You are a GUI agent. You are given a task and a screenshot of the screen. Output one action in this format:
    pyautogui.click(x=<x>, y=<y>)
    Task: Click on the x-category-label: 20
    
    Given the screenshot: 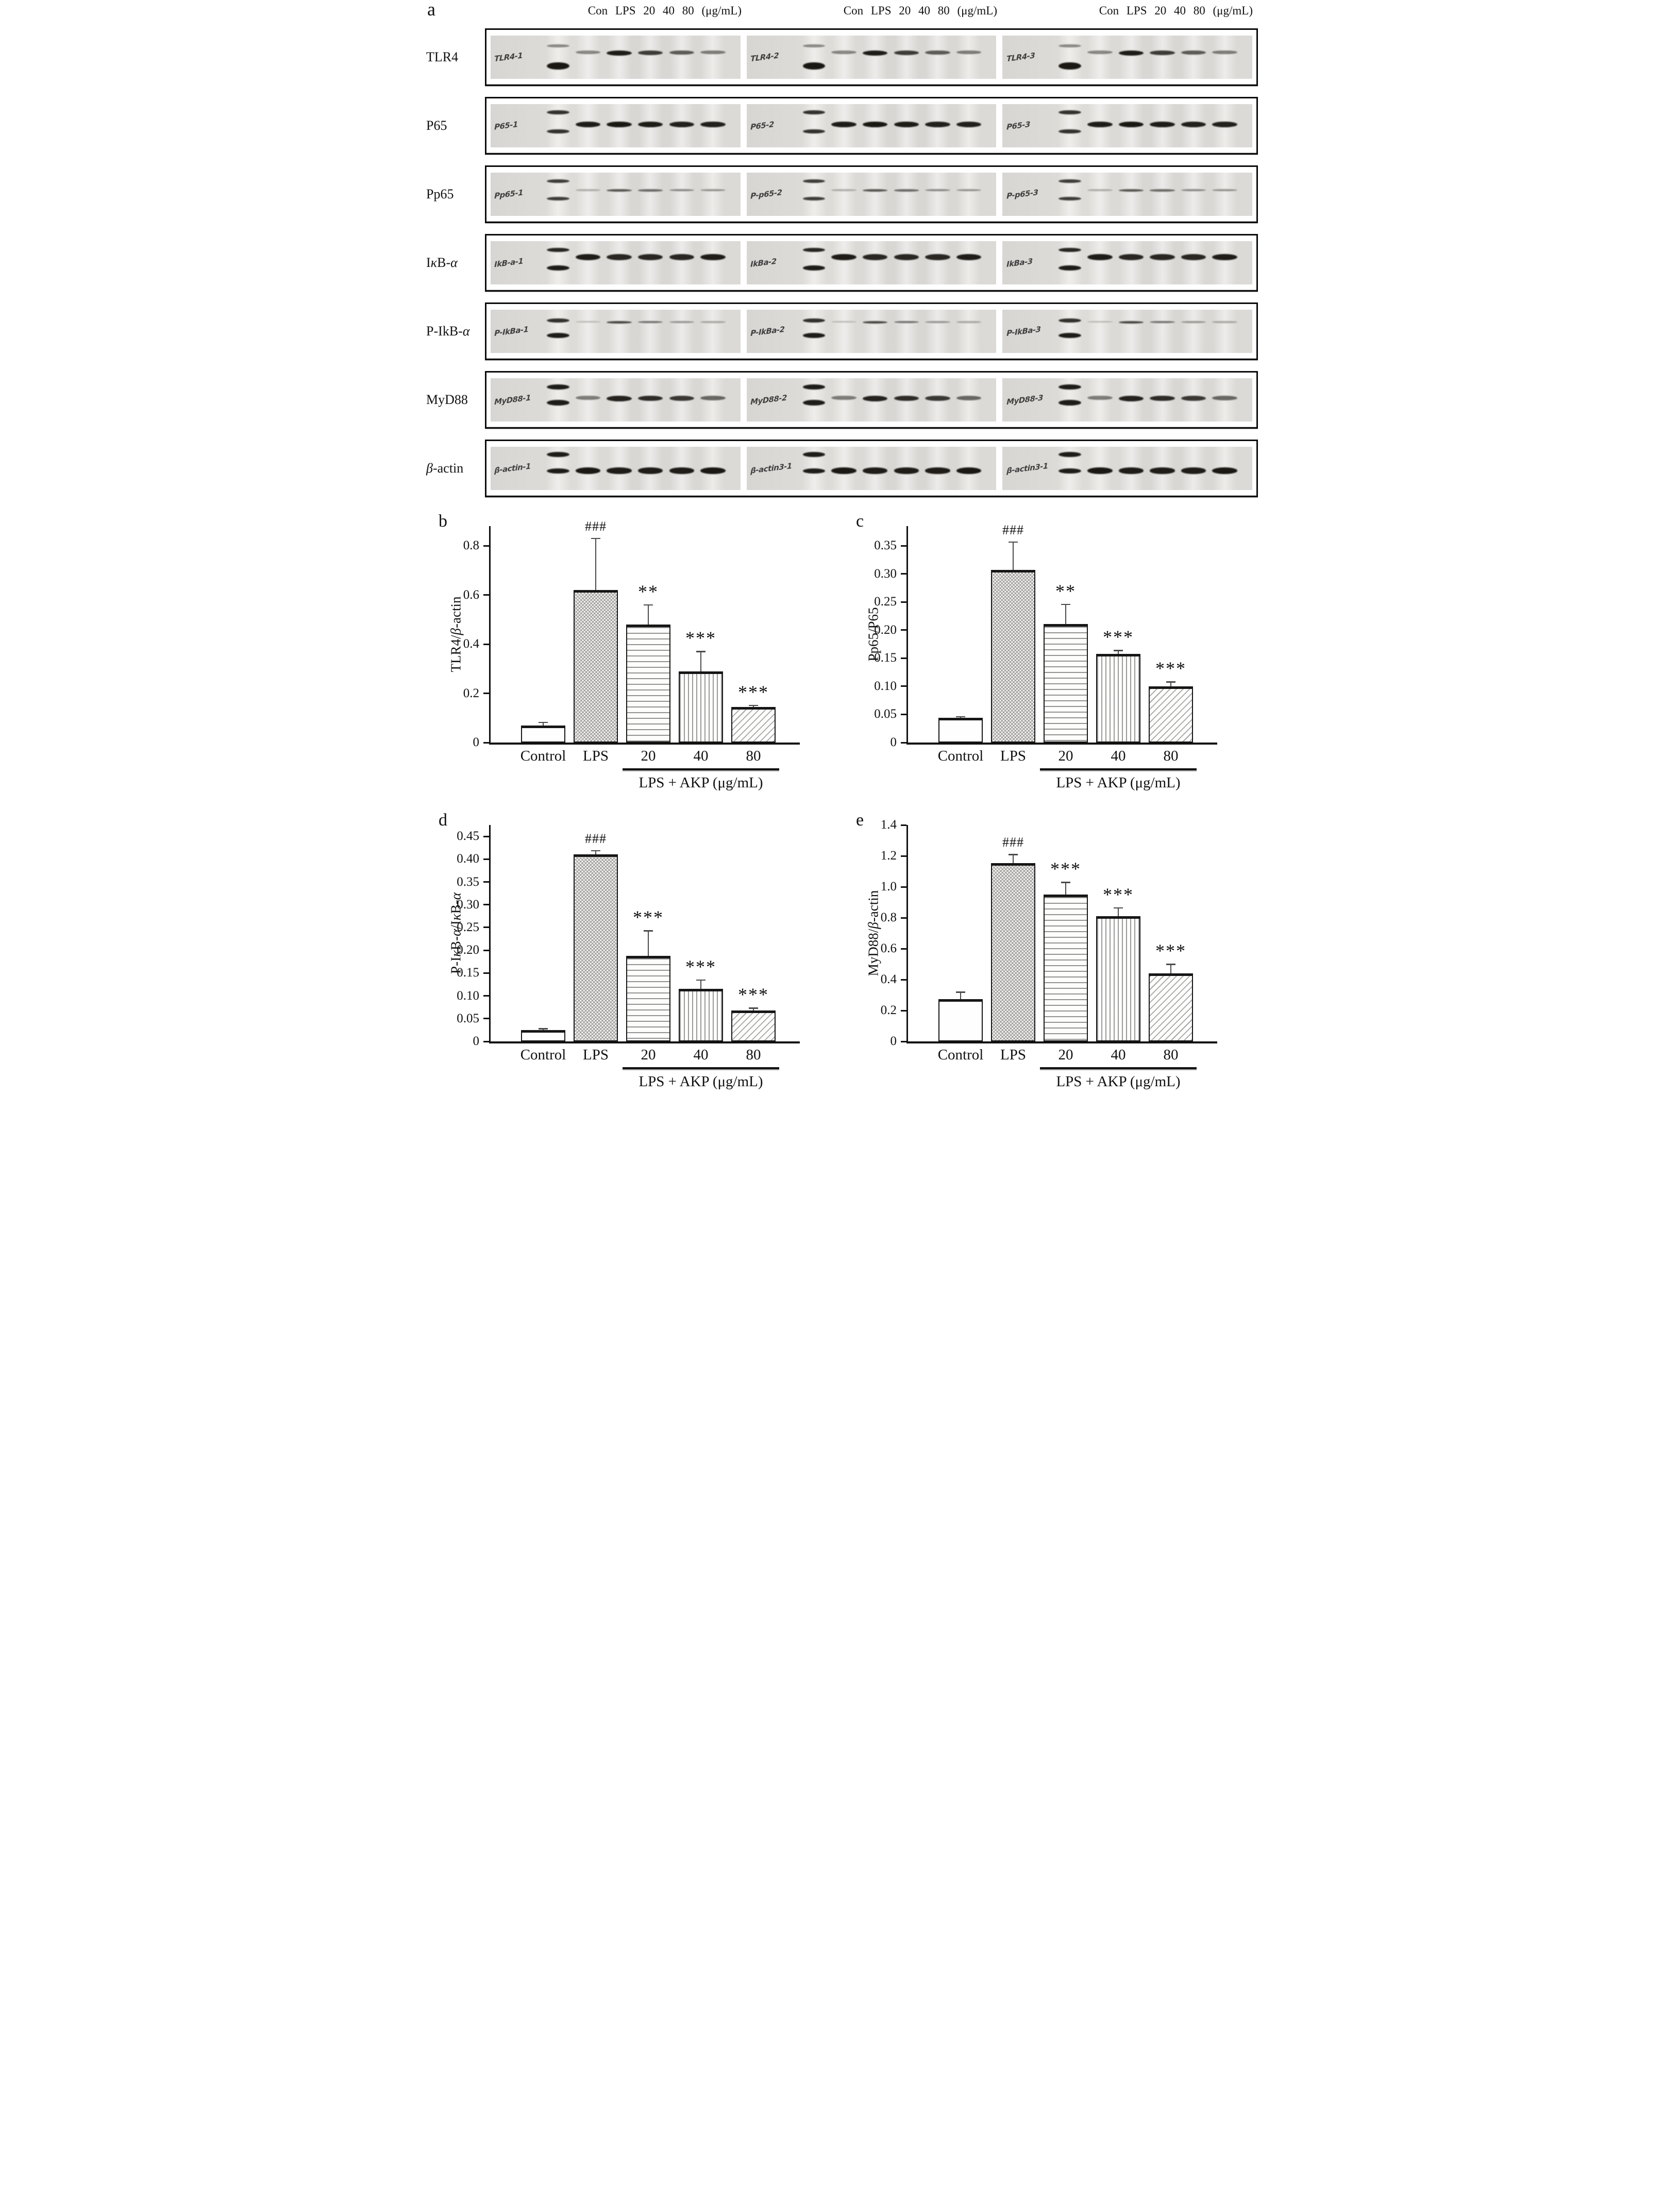 What is the action you would take?
    pyautogui.click(x=1065, y=1055)
    